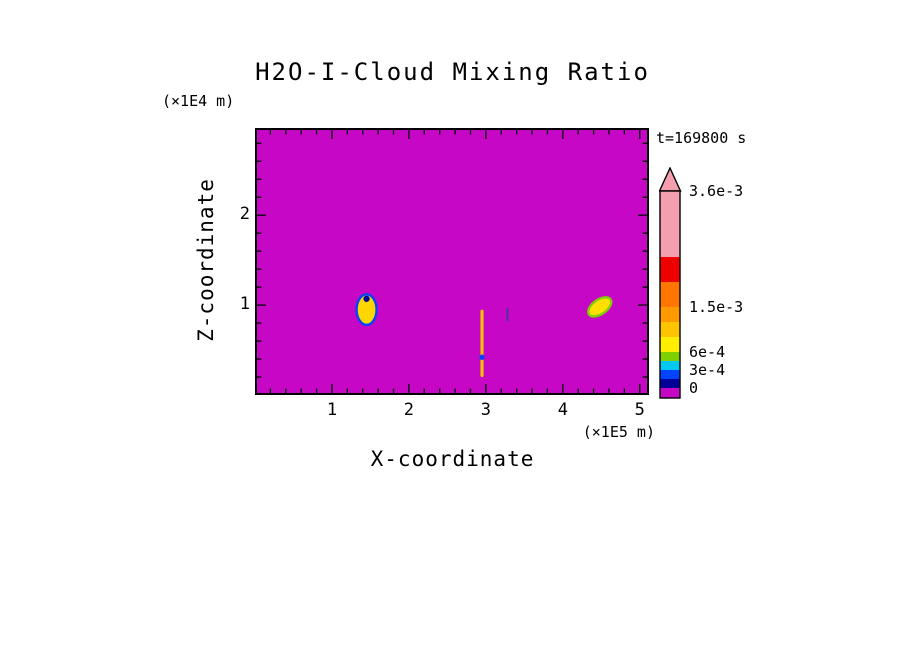  What do you see at coordinates (600, 307) in the screenshot?
I see `cloud-blob-right` at bounding box center [600, 307].